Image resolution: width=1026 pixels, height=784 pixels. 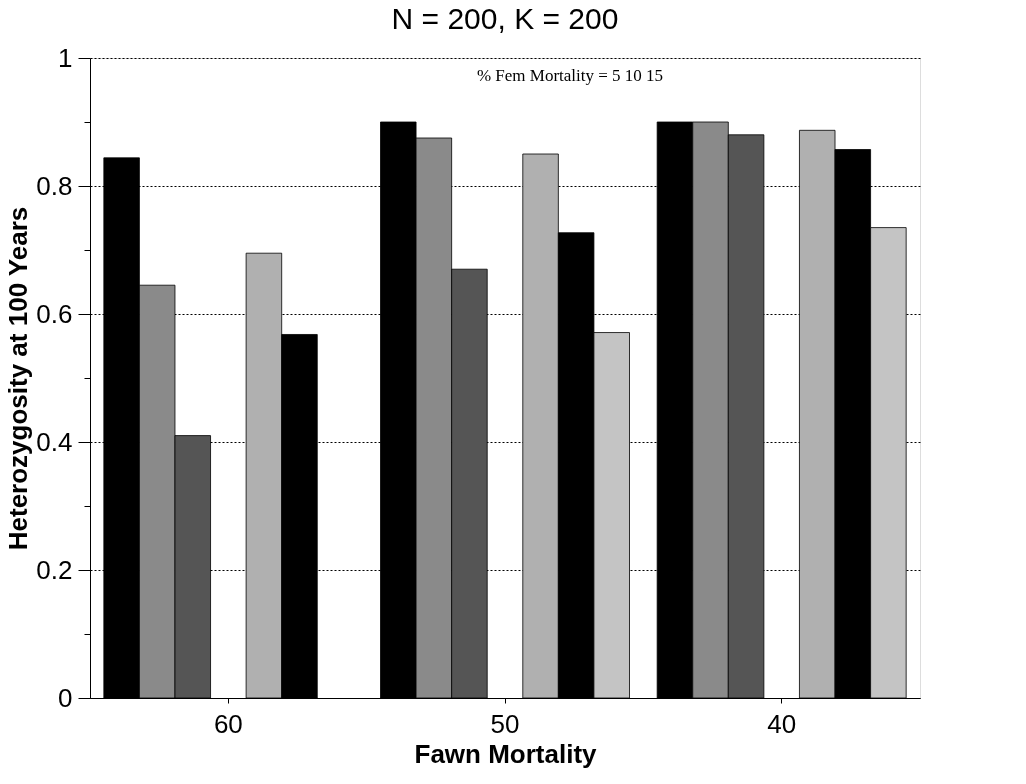 What do you see at coordinates (570, 75) in the screenshot?
I see `annotation: % Fem Mortality = 5 10 15` at bounding box center [570, 75].